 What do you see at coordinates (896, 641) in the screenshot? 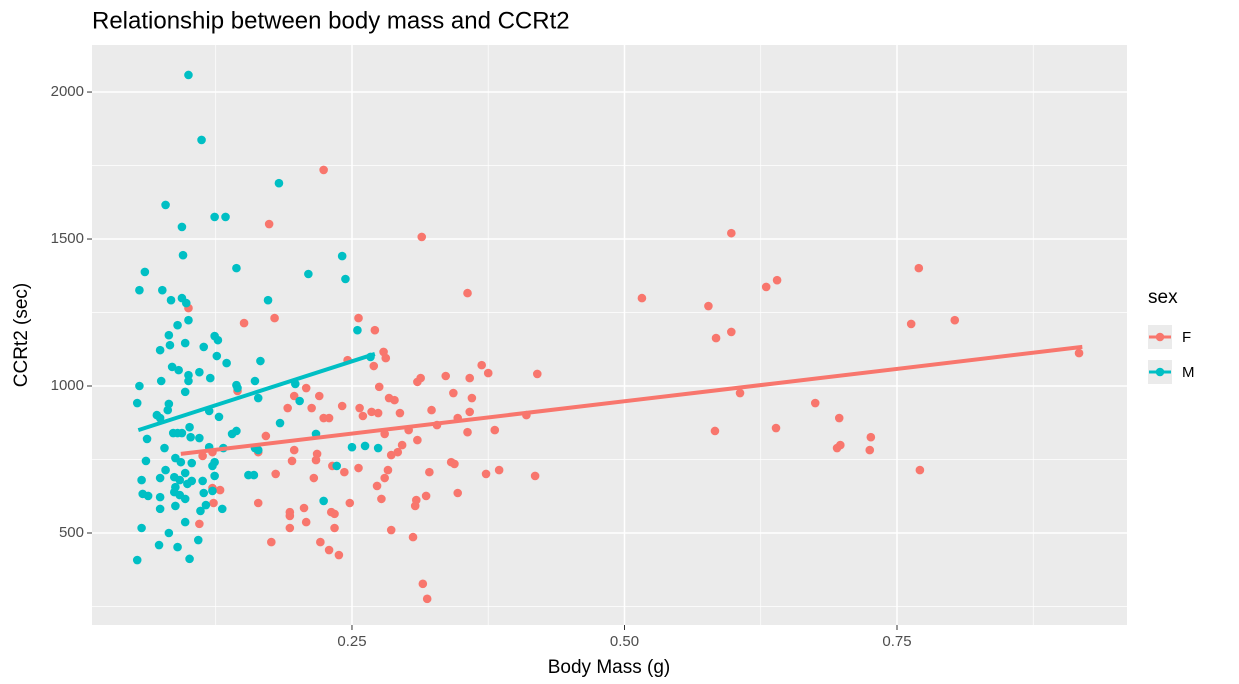
I see `x-tick-label: 0.75` at bounding box center [896, 641].